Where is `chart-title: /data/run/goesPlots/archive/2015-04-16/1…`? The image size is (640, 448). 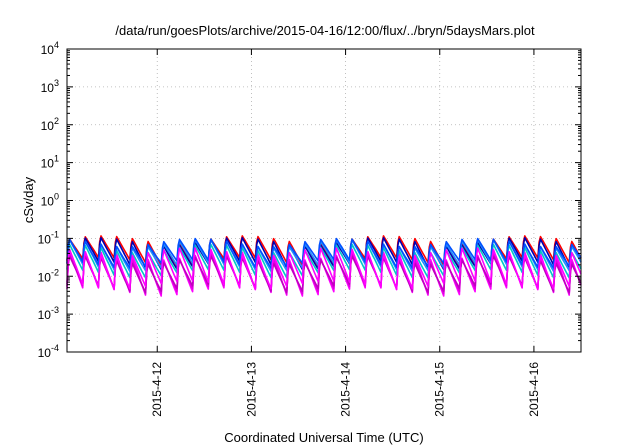
chart-title: /data/run/goesPlots/archive/2015-04-16/1… is located at coordinates (325, 30).